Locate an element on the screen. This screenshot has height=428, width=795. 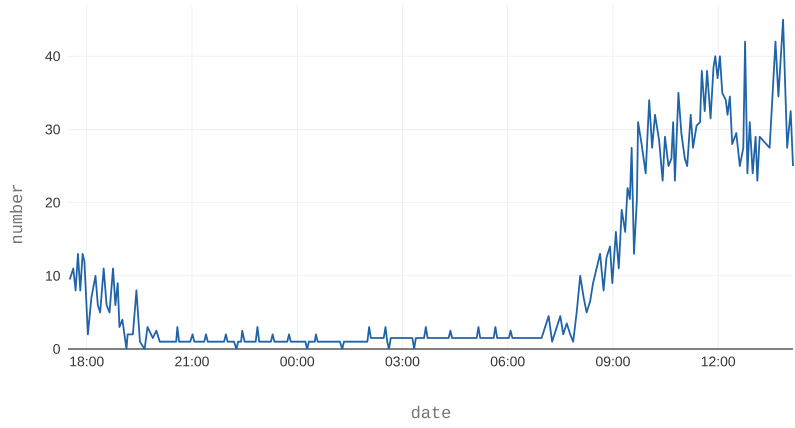
x-tick-label: 21:00 is located at coordinates (192, 361).